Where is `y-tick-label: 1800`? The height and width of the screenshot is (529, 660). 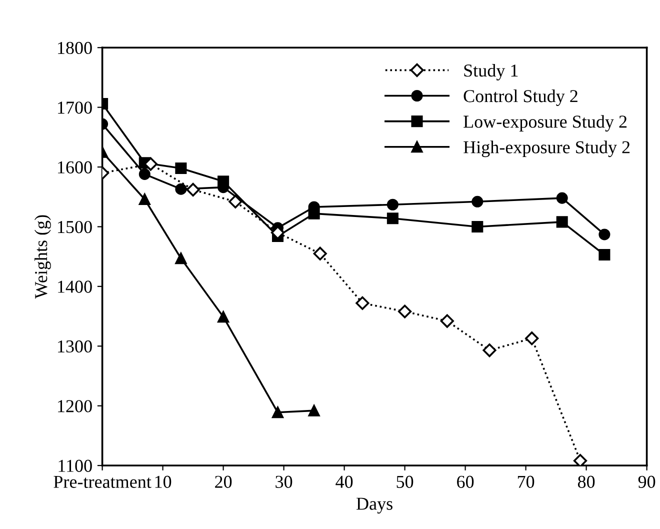
y-tick-label: 1800 is located at coordinates (75, 48).